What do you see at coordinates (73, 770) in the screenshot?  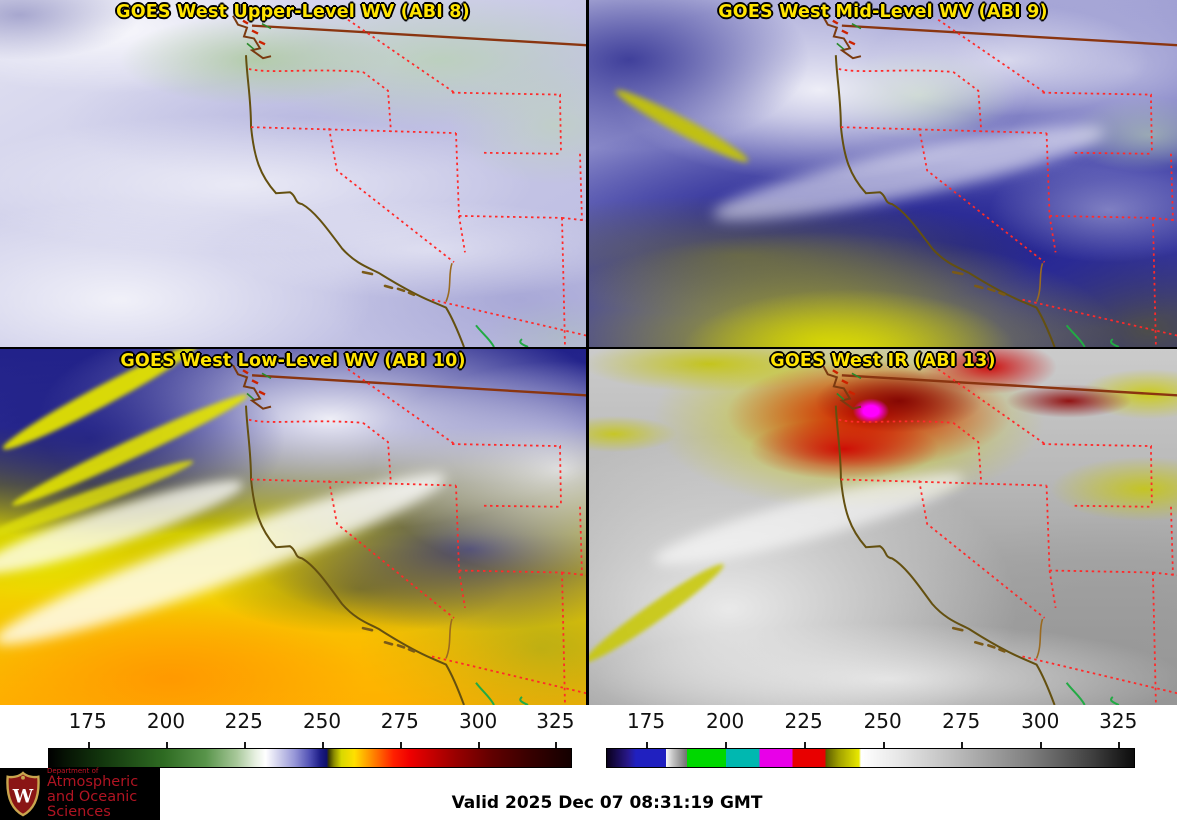 I see `logo-dept-of: Department of` at bounding box center [73, 770].